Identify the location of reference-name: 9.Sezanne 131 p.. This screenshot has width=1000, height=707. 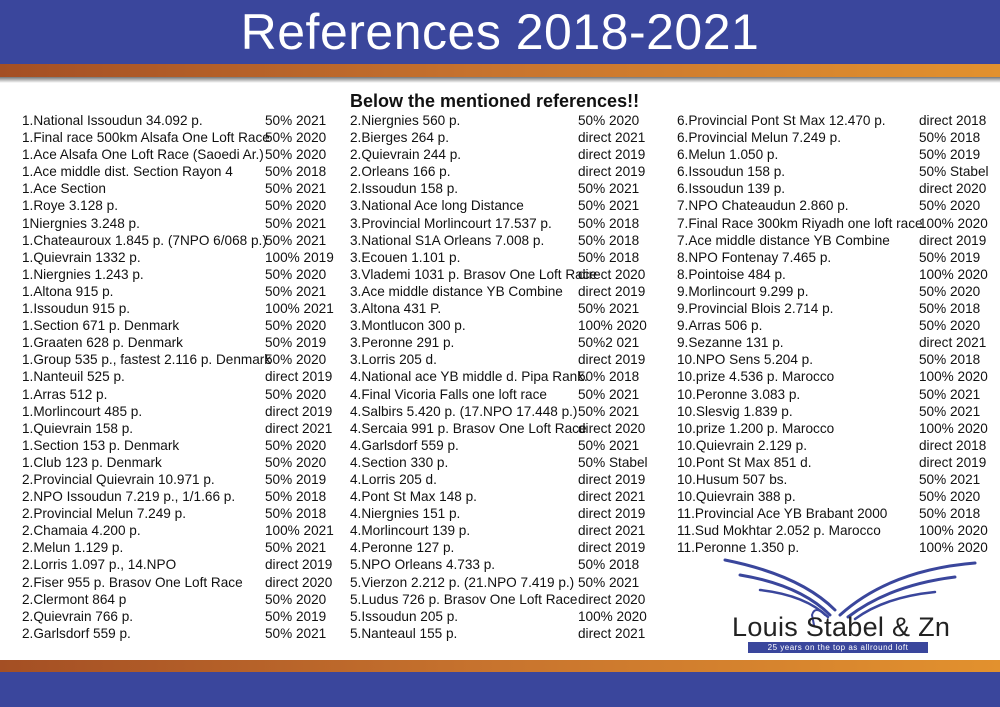
(730, 343).